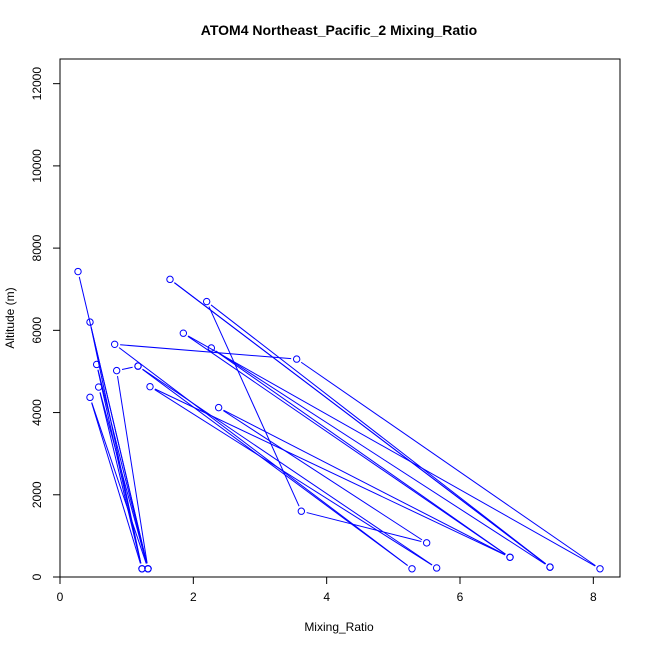 Image resolution: width=650 pixels, height=650 pixels. I want to click on y-tick-label: 6000, so click(37, 330).